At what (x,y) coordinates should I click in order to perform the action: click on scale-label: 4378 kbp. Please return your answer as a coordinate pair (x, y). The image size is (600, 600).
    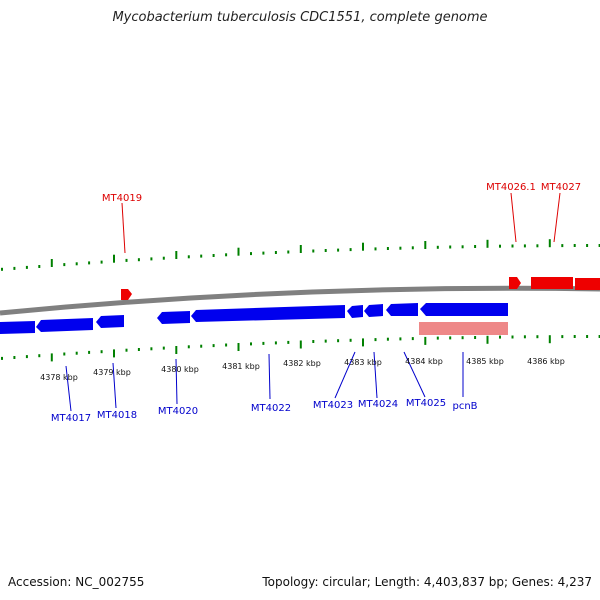
    Looking at the image, I should click on (59, 377).